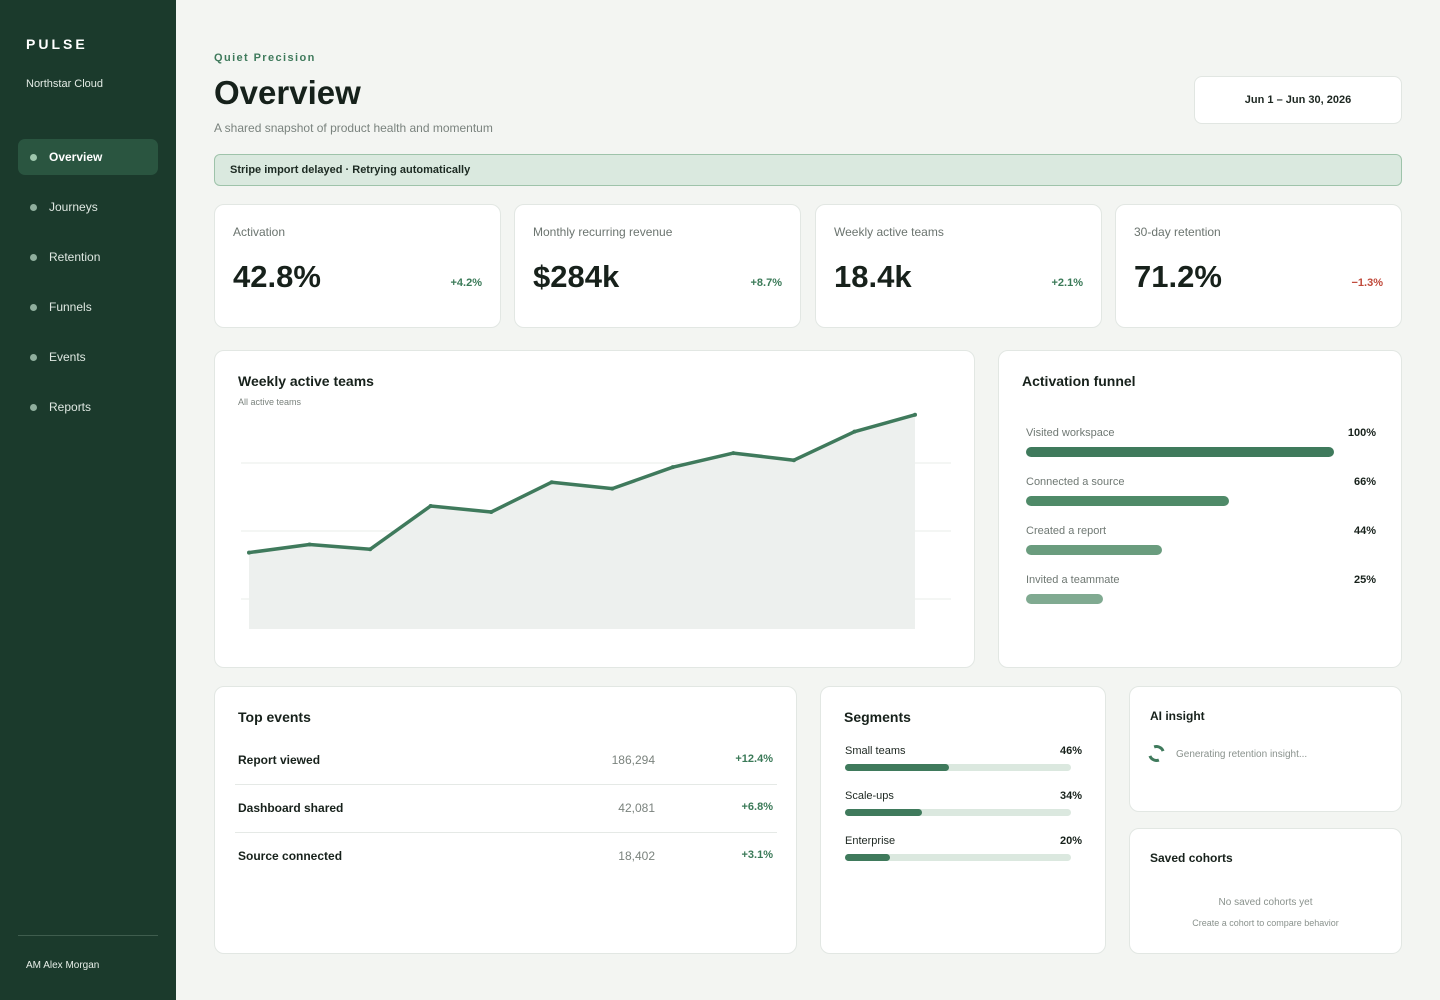 The width and height of the screenshot is (1440, 1000). I want to click on event-name: Source connected, so click(290, 856).